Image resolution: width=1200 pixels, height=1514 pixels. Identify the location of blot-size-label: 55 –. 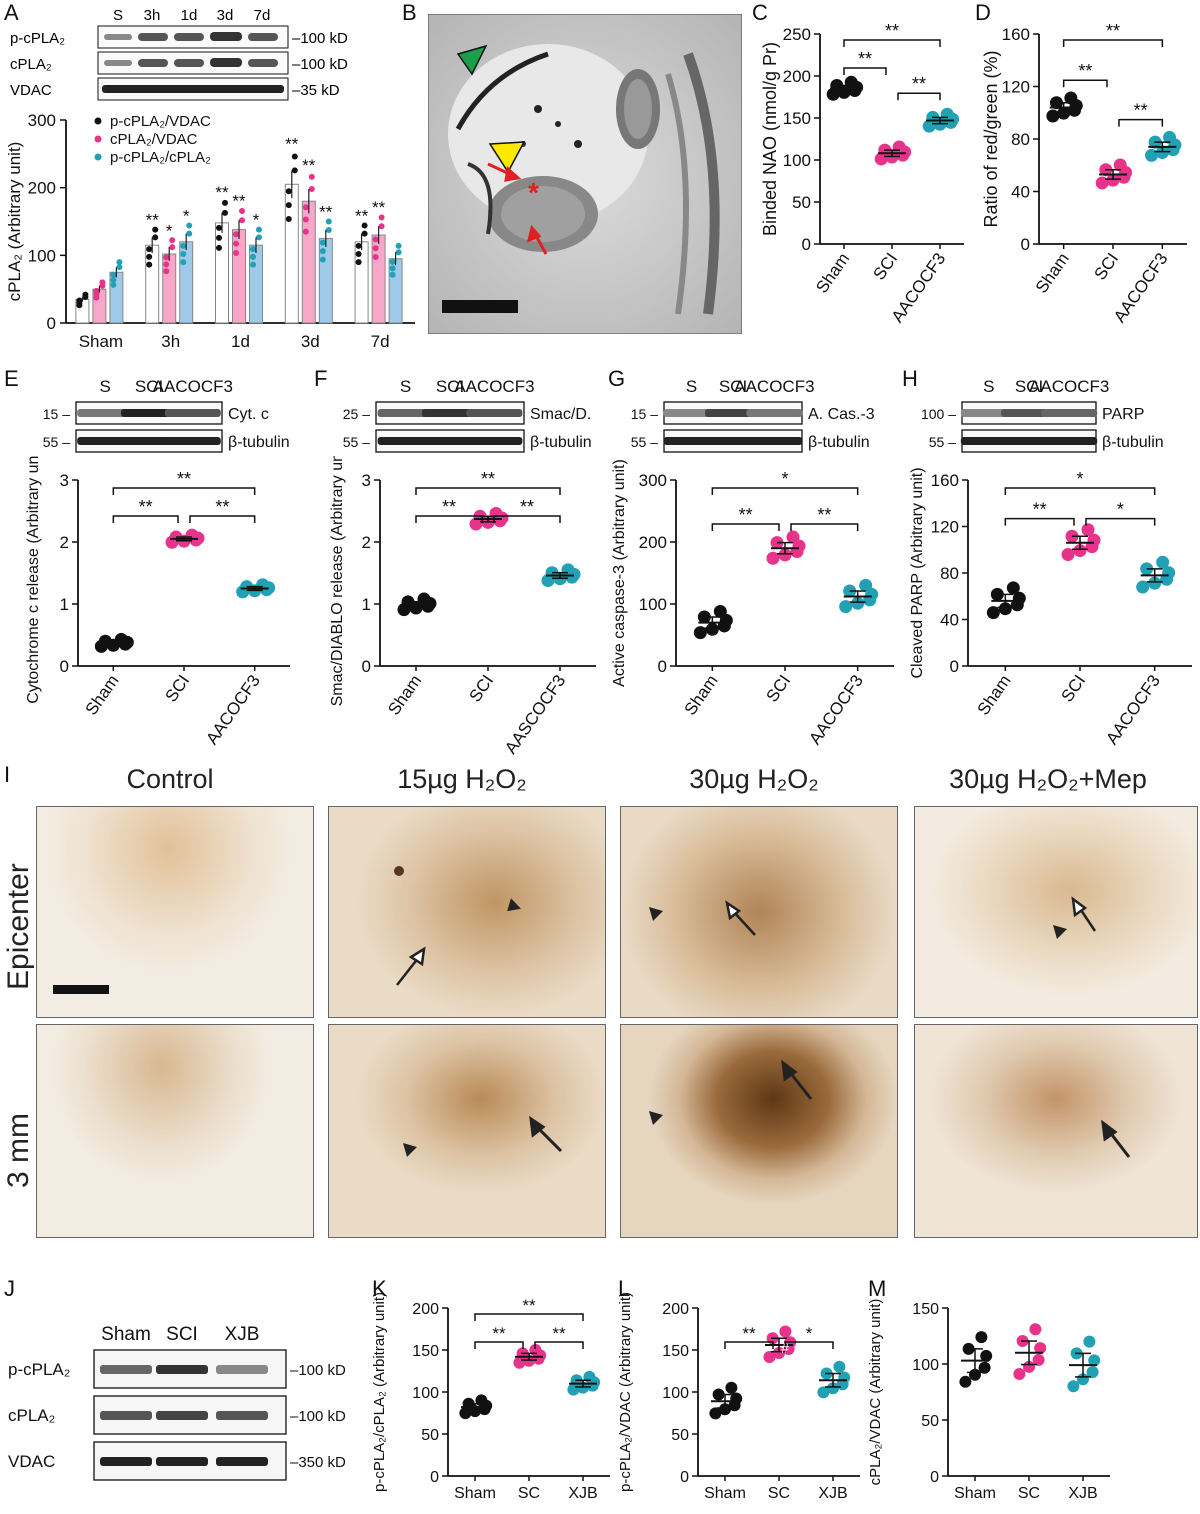
(356, 442).